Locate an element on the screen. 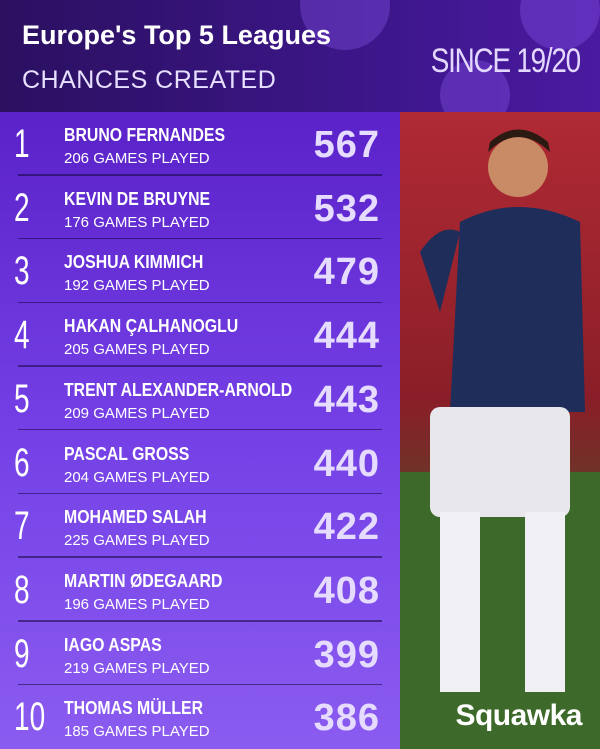 This screenshot has width=600, height=749. pitch is located at coordinates (500, 610).